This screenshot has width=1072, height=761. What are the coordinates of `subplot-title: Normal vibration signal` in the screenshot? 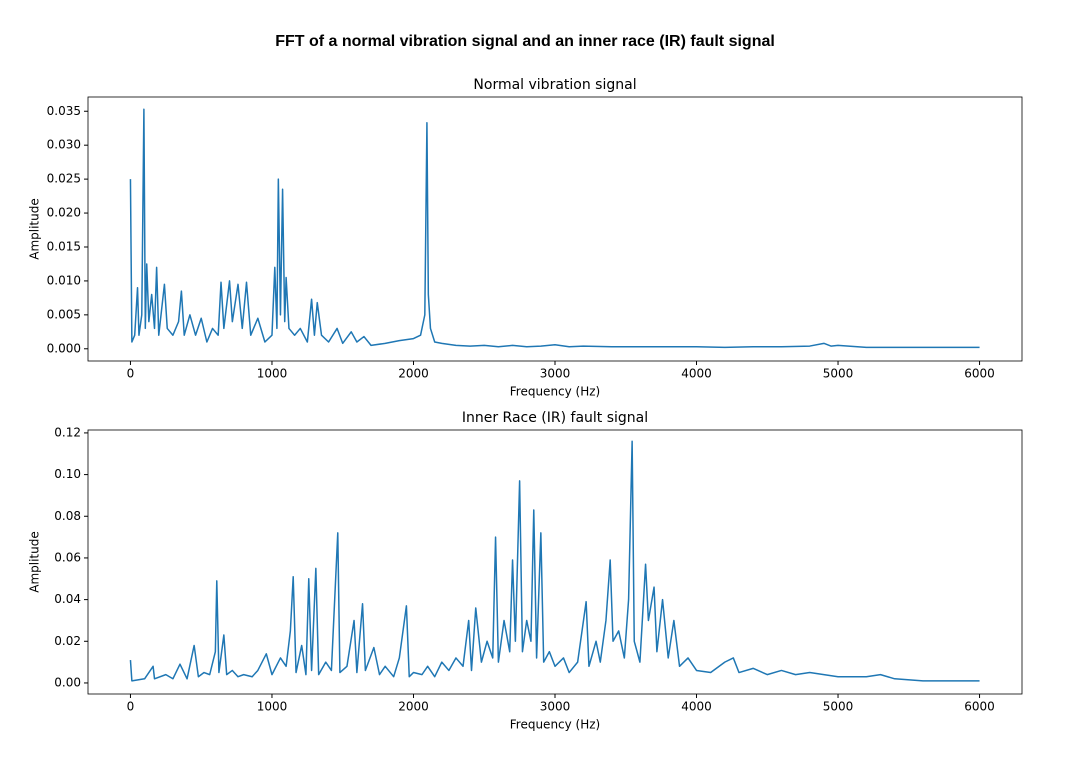 It's located at (554, 85).